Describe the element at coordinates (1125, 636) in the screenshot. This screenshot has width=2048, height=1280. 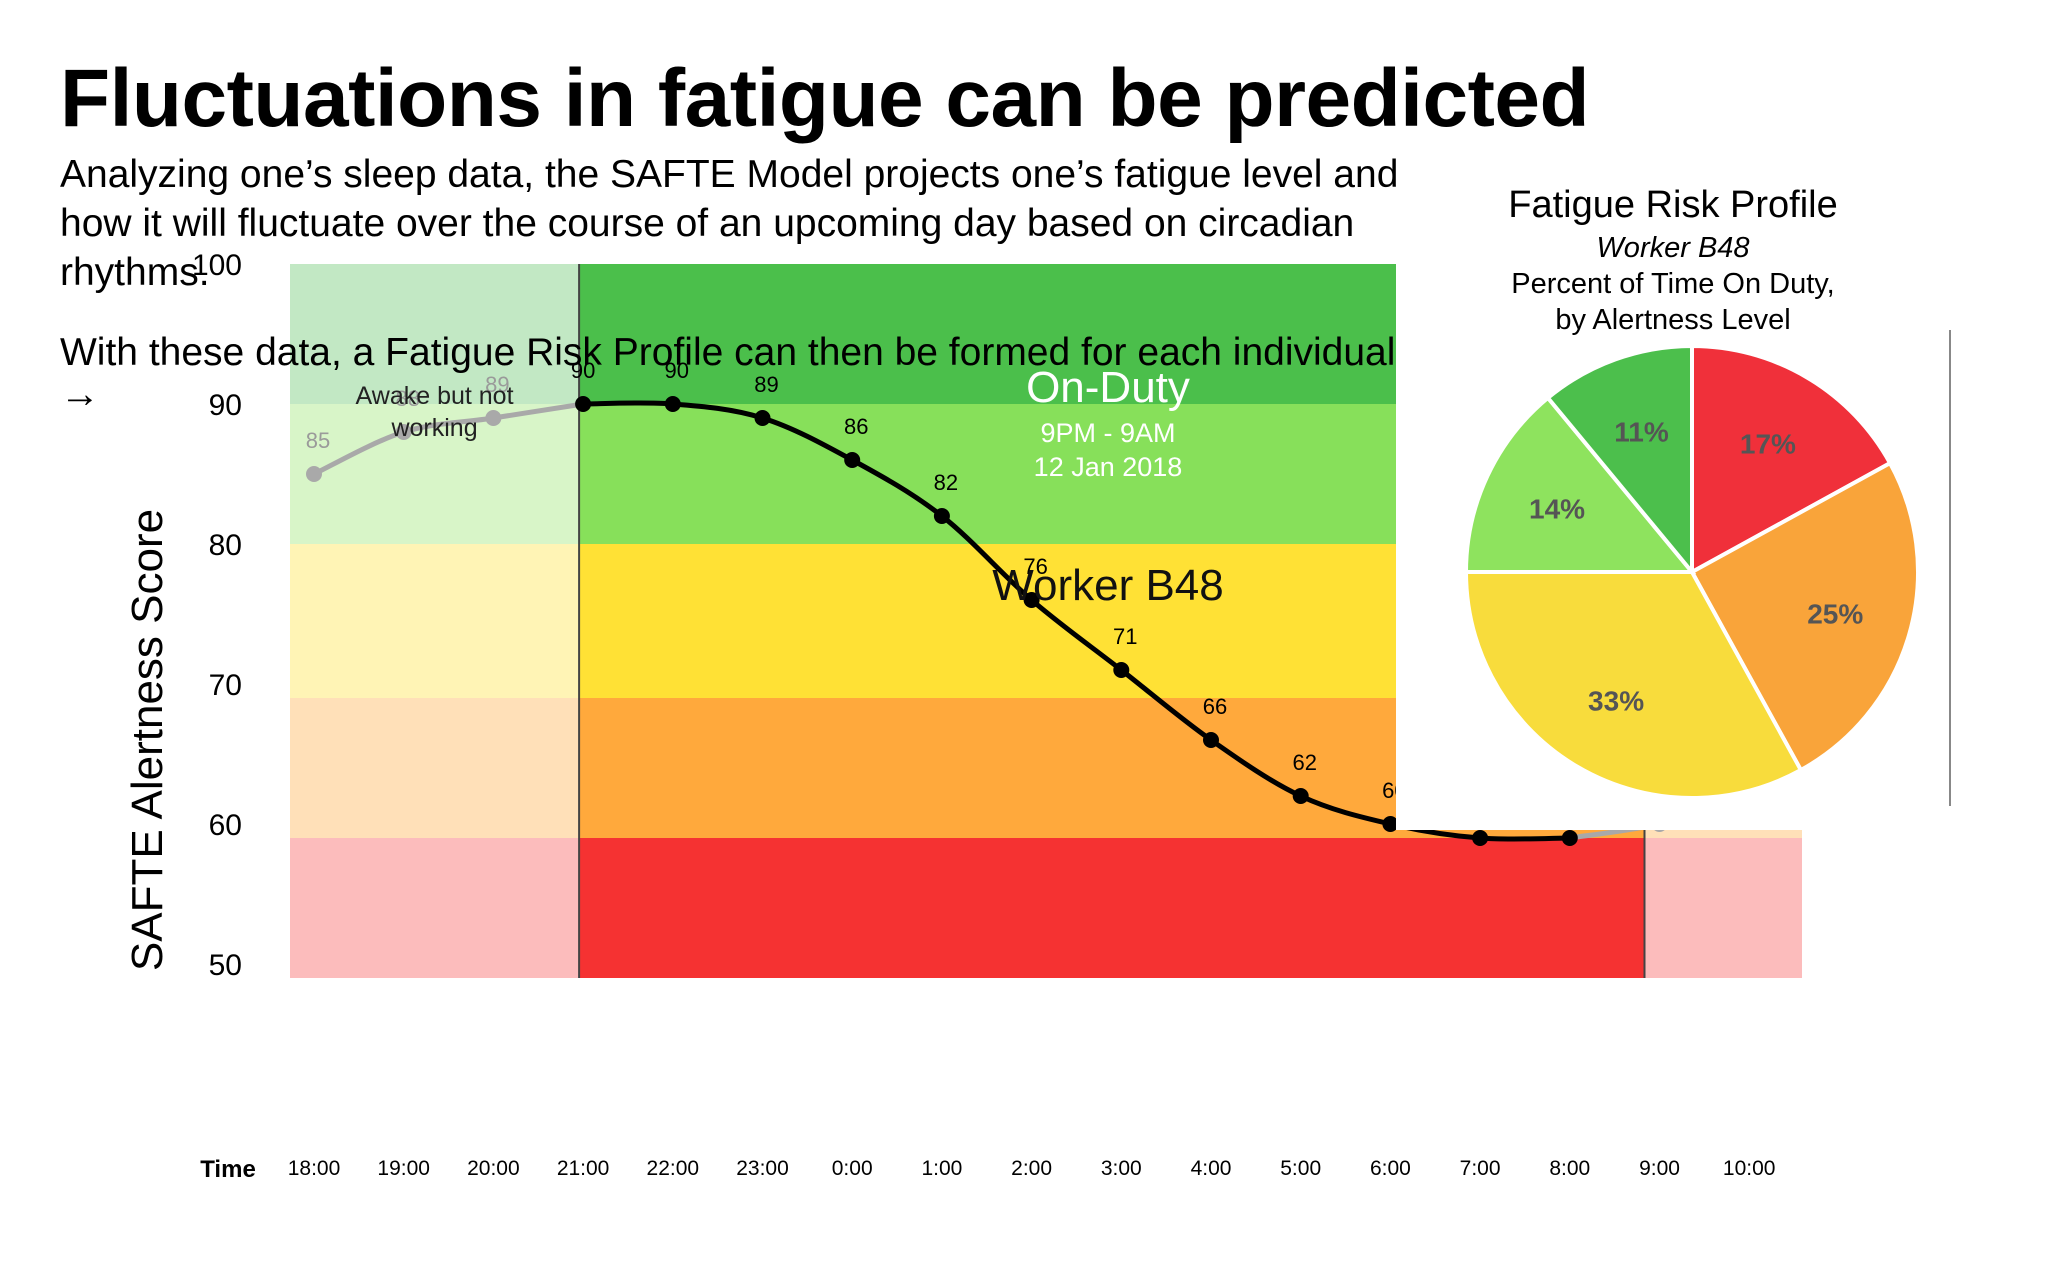
I see `data-label: 71` at that location.